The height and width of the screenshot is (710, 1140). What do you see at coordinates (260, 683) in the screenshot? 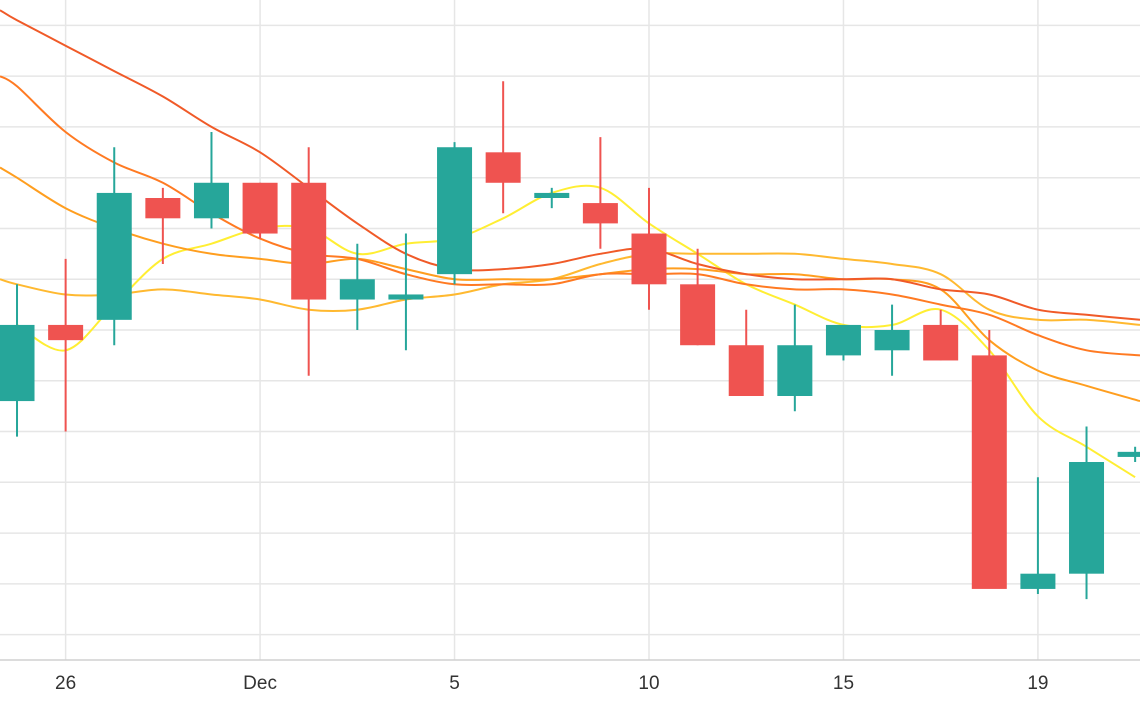
I see `x-tick-label: Dec` at bounding box center [260, 683].